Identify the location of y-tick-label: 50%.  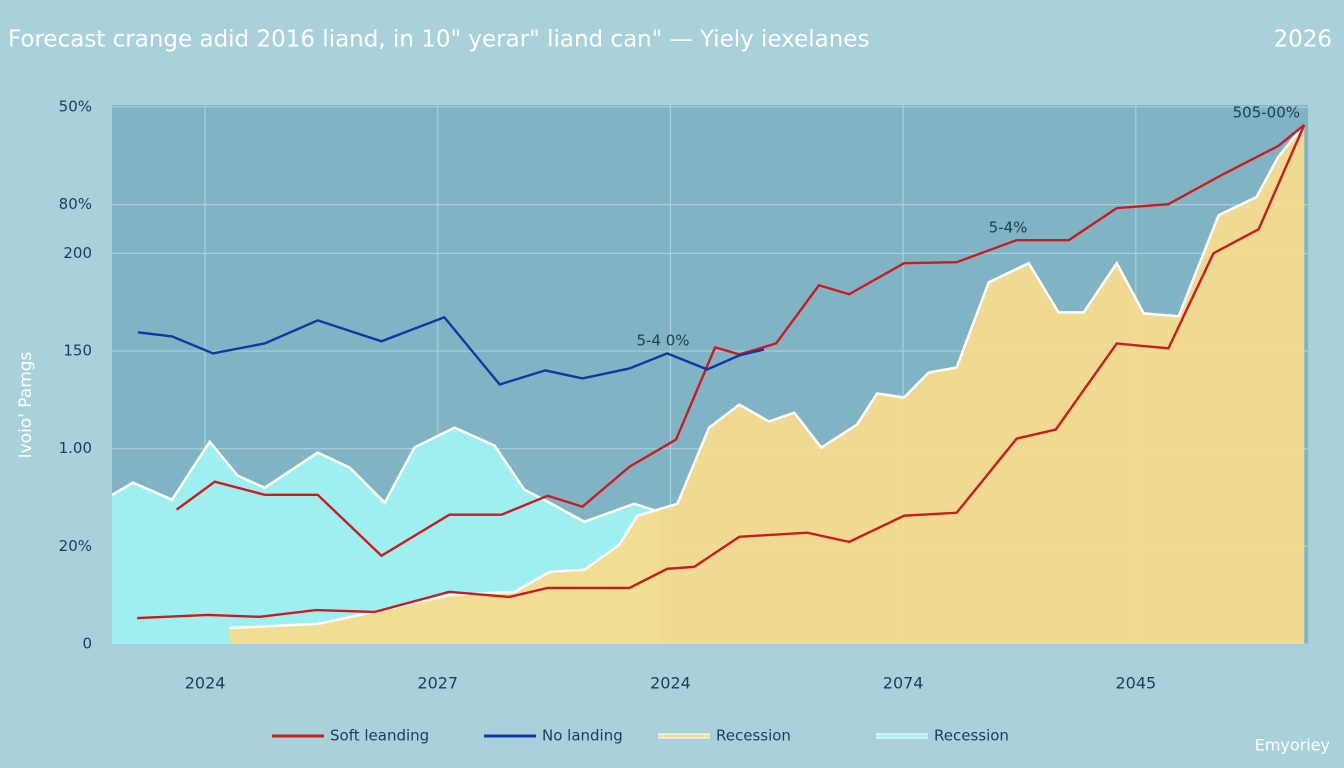
(75, 106).